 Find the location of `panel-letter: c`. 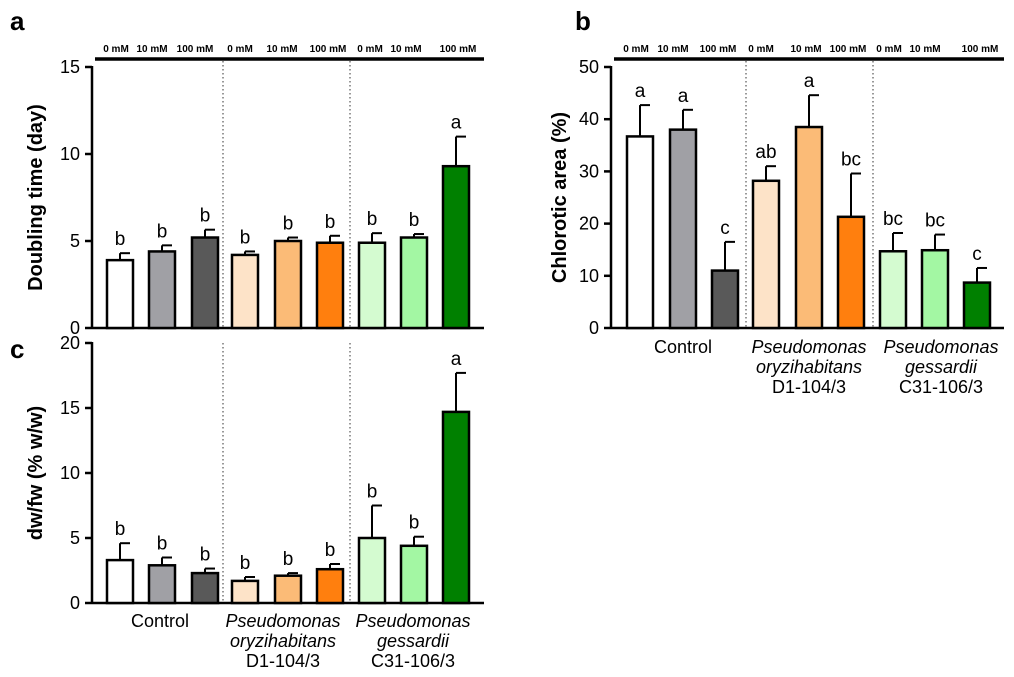

panel-letter: c is located at coordinates (17, 349).